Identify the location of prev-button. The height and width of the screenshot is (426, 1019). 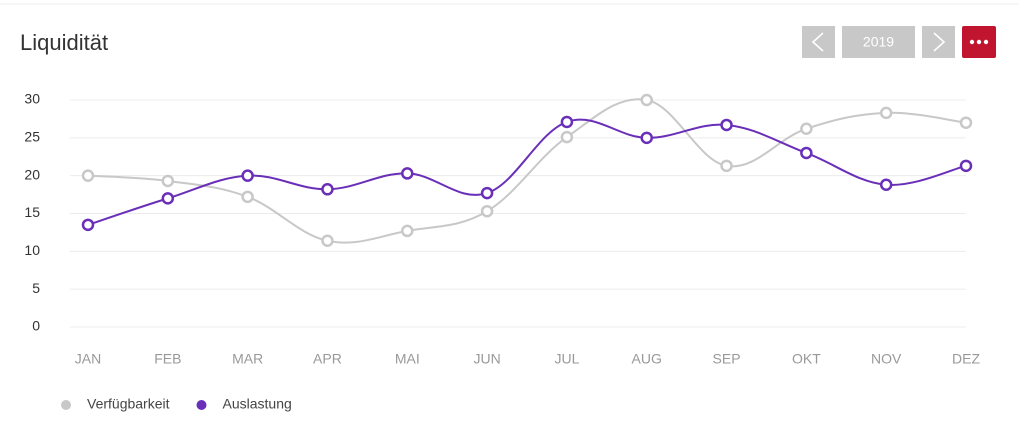
(818, 42).